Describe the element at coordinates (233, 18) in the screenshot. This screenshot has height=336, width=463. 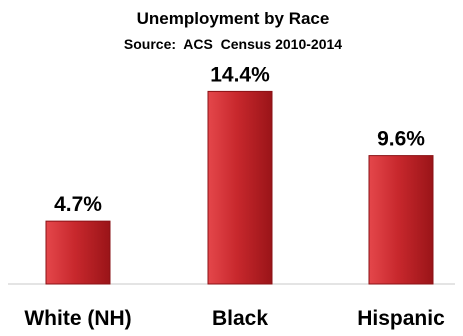
I see `chart-title: Unemployment by Race` at that location.